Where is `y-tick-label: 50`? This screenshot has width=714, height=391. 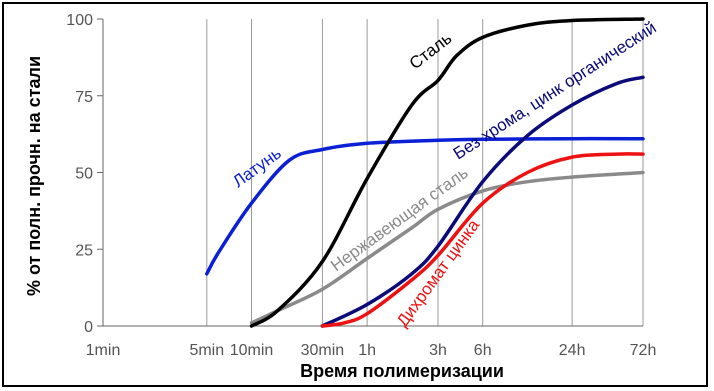 y-tick-label: 50 is located at coordinates (84, 174).